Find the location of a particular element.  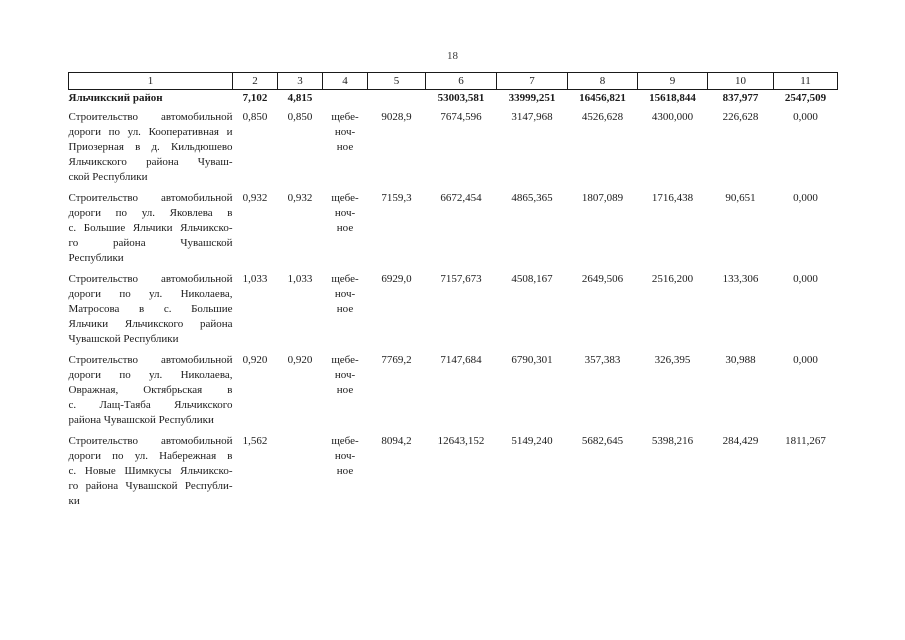

column-header: 10 is located at coordinates (740, 81).